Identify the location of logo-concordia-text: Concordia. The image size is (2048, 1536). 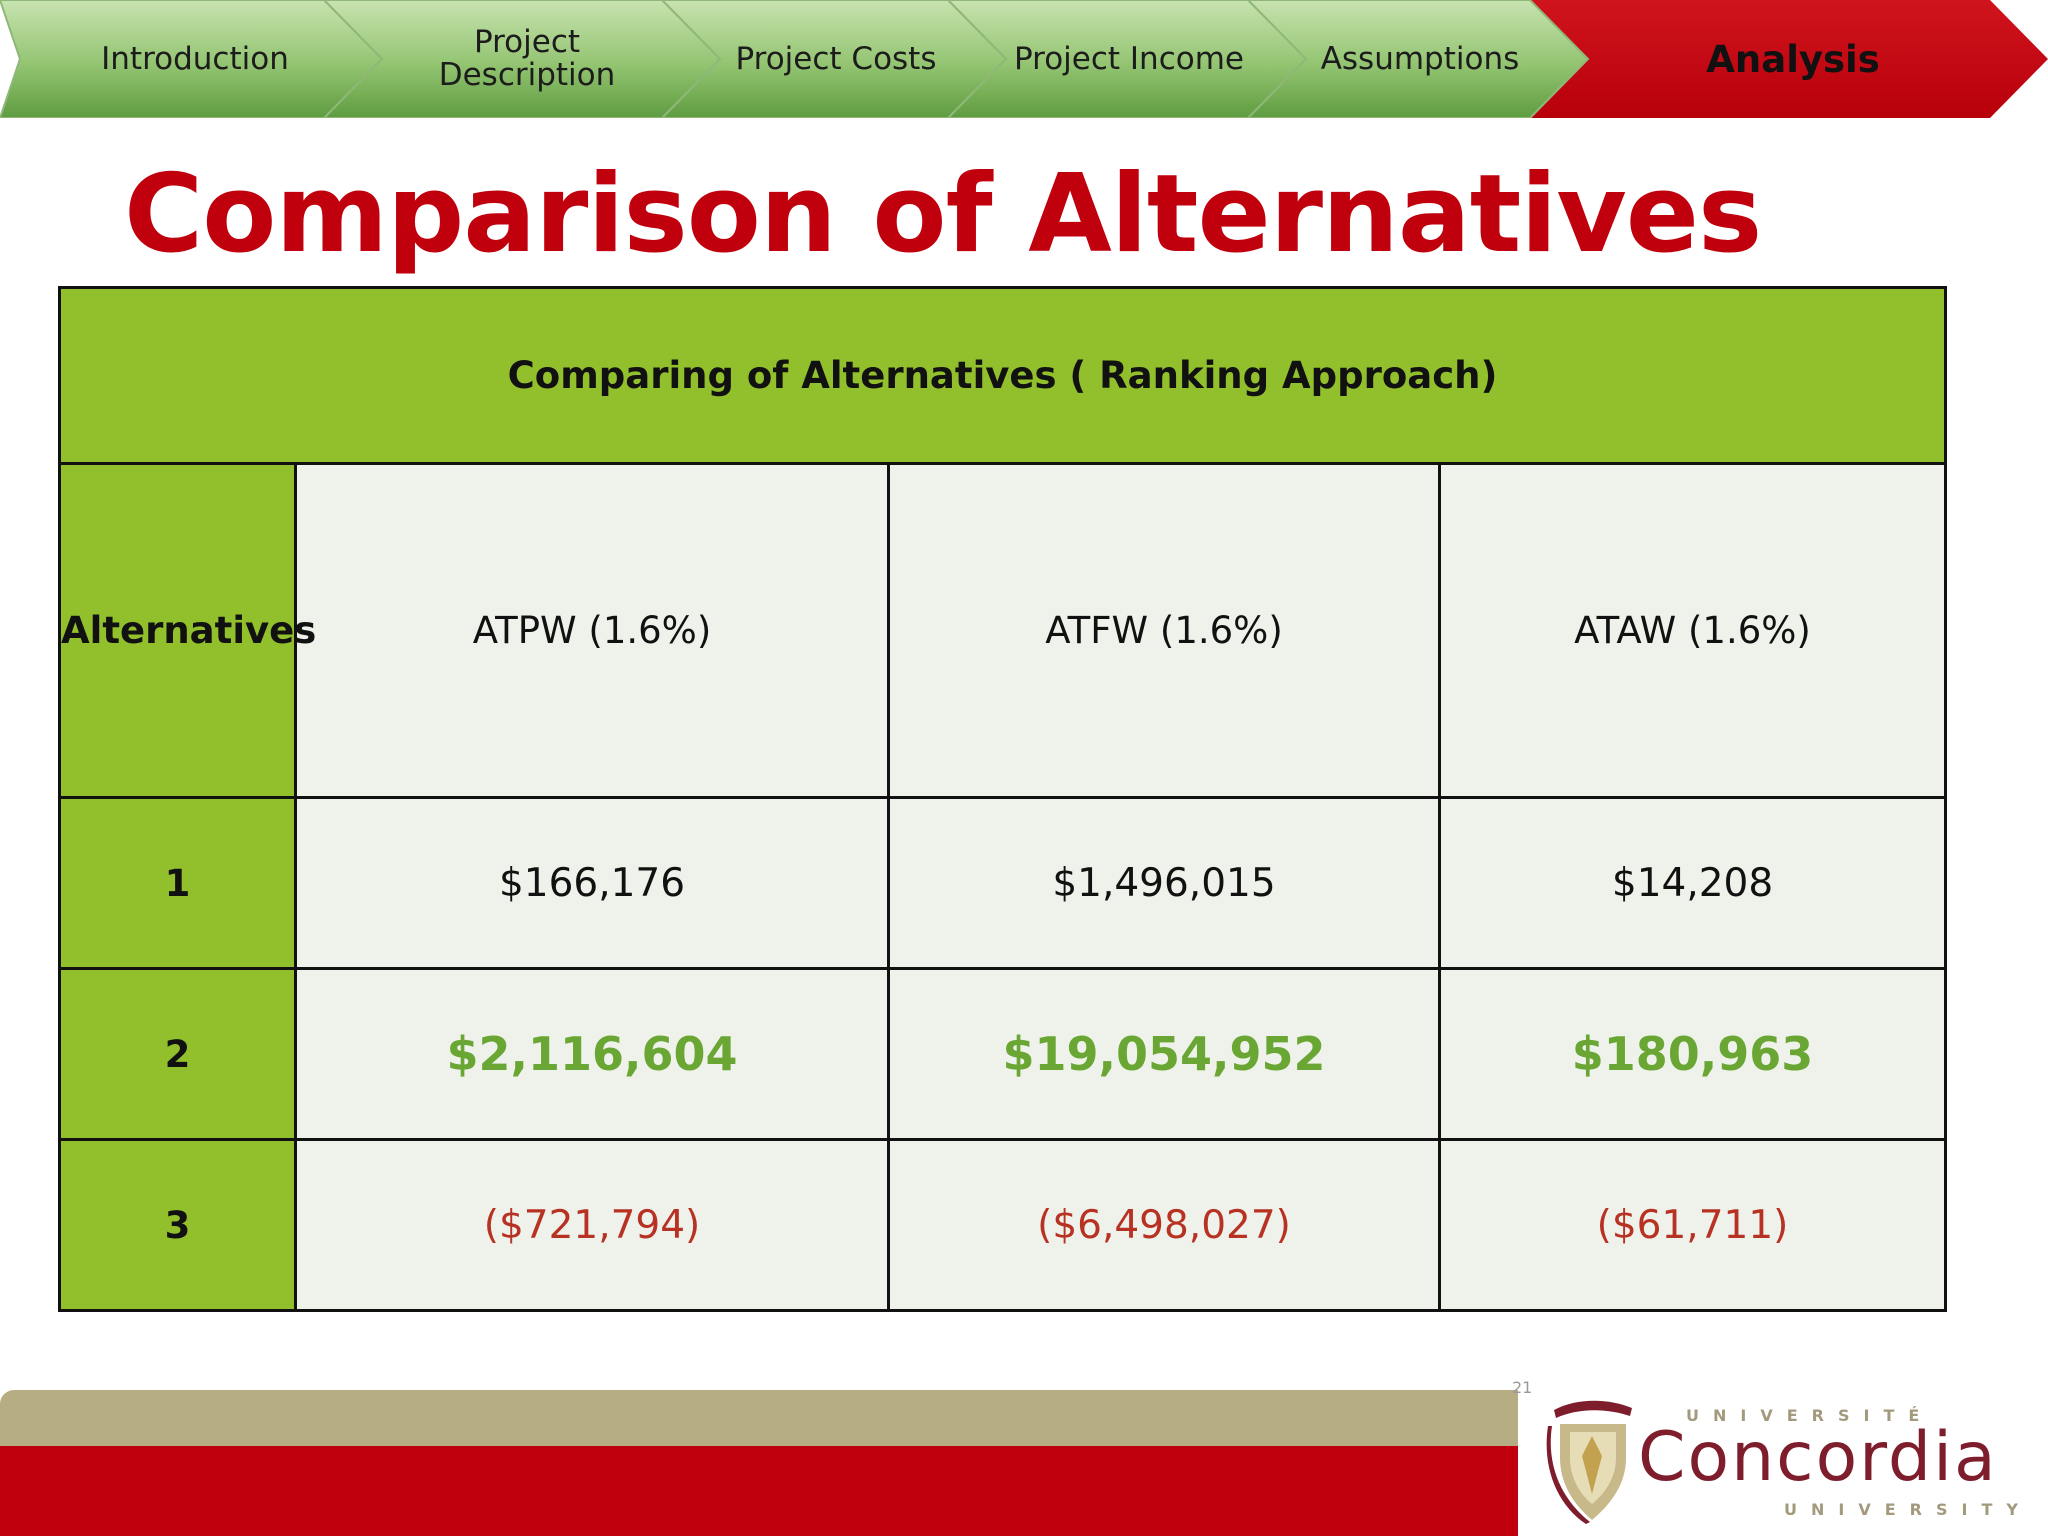
(1818, 1457).